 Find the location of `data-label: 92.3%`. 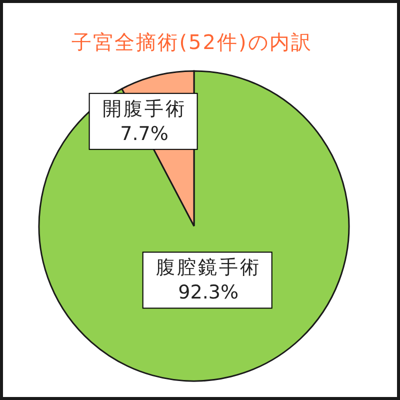

data-label: 92.3% is located at coordinates (208, 293).